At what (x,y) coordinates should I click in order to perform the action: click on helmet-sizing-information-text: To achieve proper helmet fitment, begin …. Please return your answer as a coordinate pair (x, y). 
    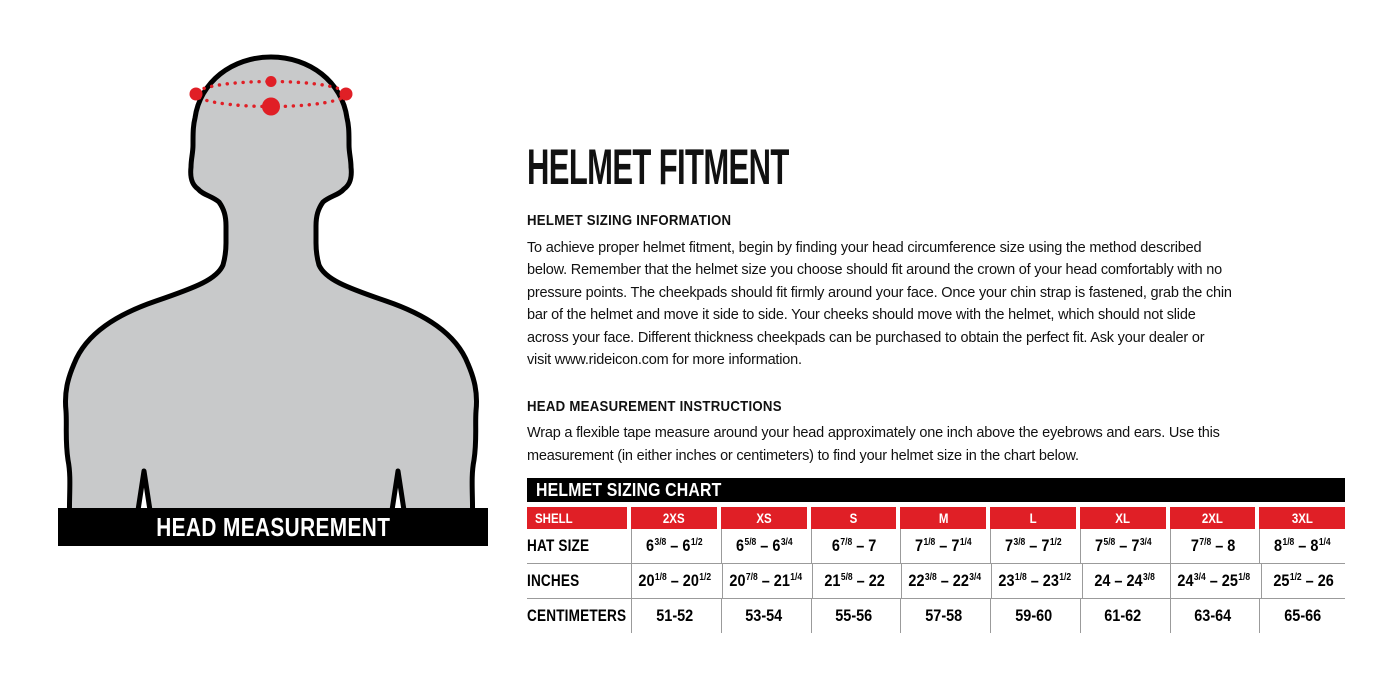
    Looking at the image, I should click on (879, 304).